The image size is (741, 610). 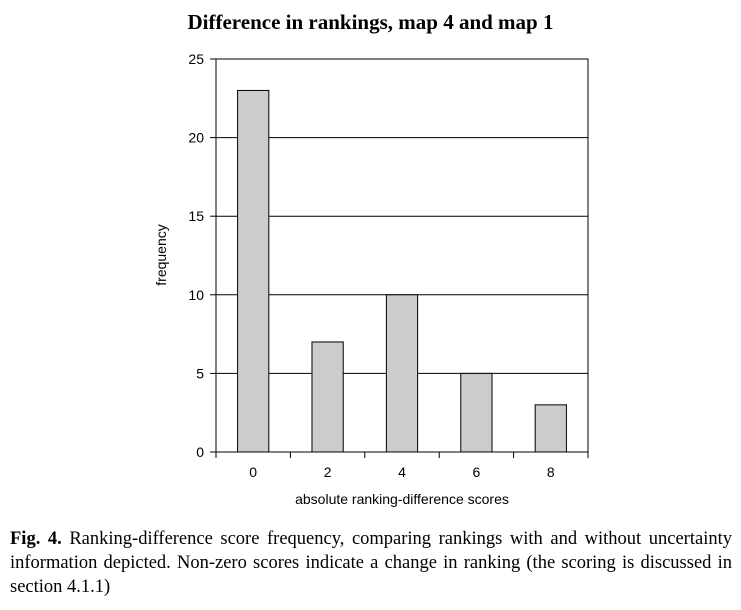 What do you see at coordinates (200, 452) in the screenshot?
I see `y-tick-label: 0` at bounding box center [200, 452].